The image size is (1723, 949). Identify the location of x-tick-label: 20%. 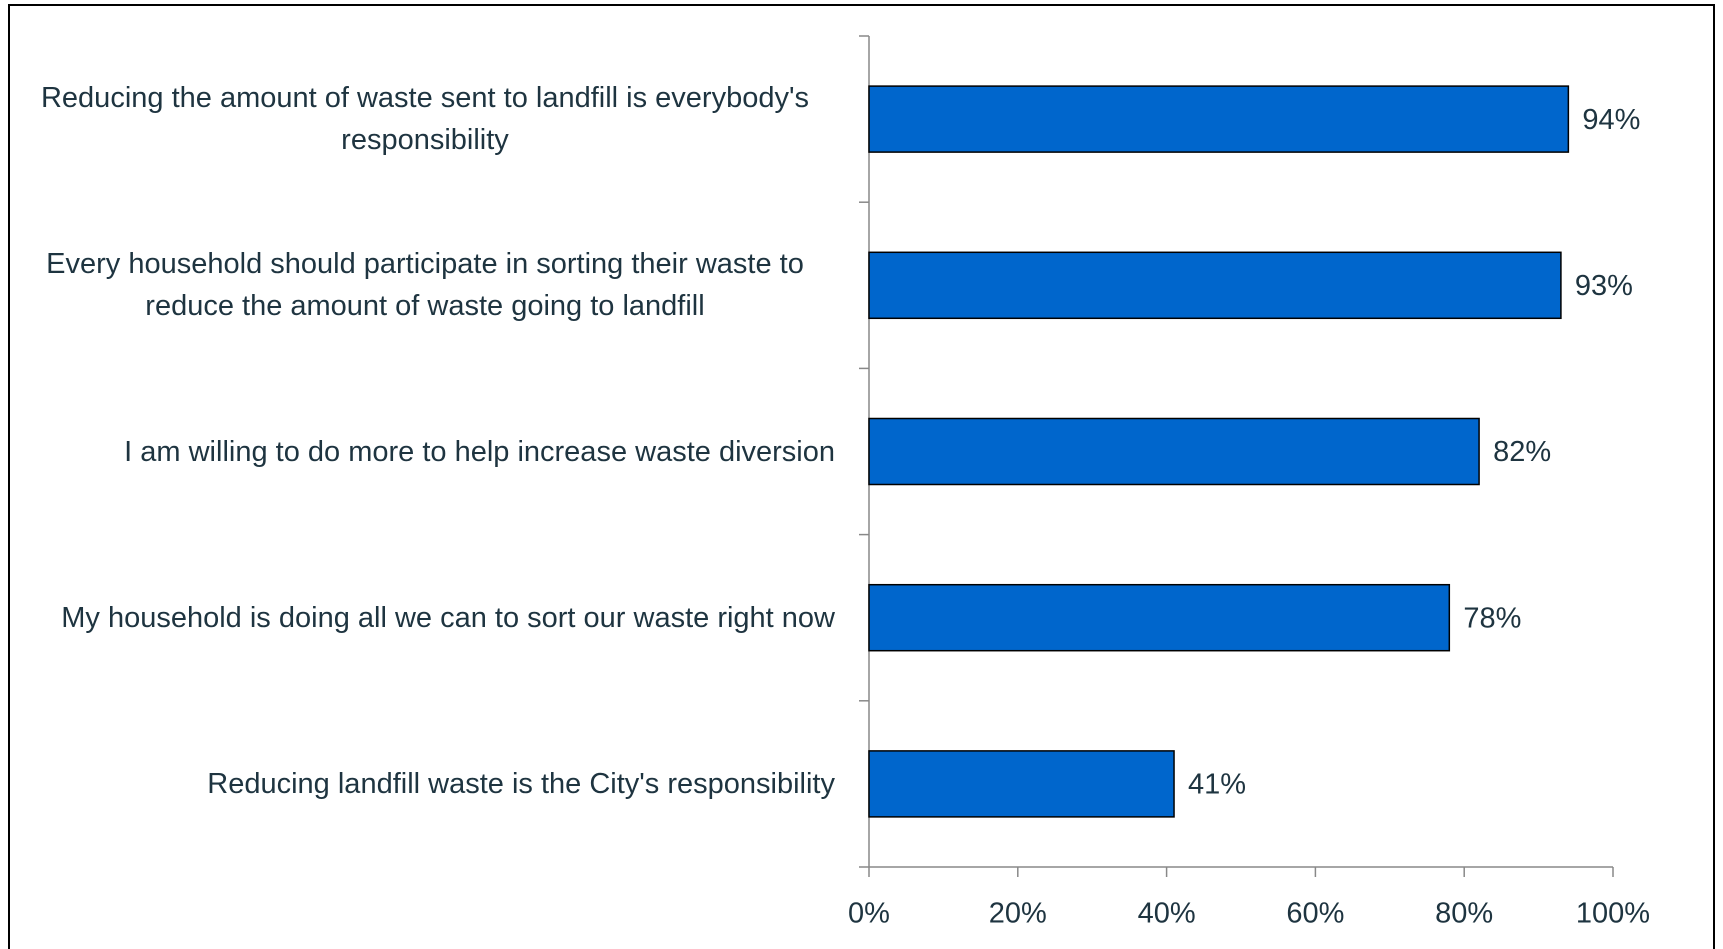
(1018, 914).